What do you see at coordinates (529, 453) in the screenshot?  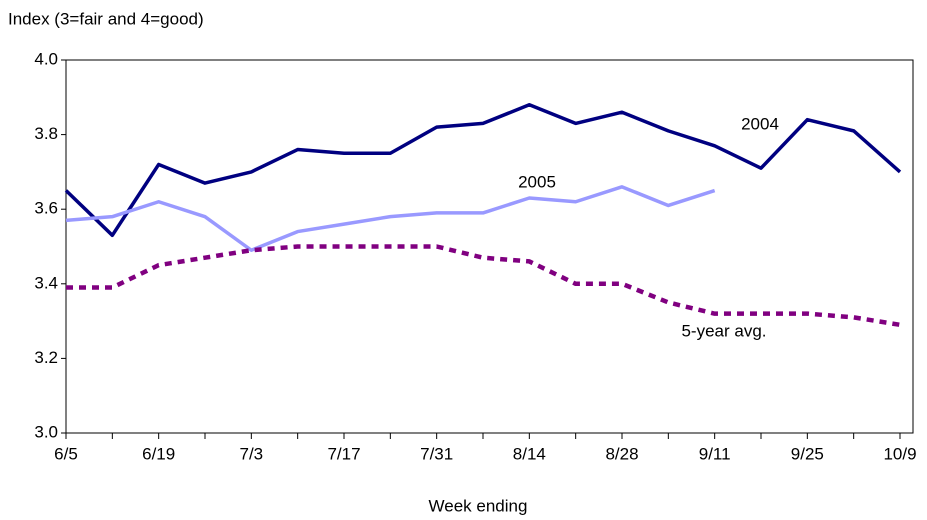 I see `x-tick-label: 8/14` at bounding box center [529, 453].